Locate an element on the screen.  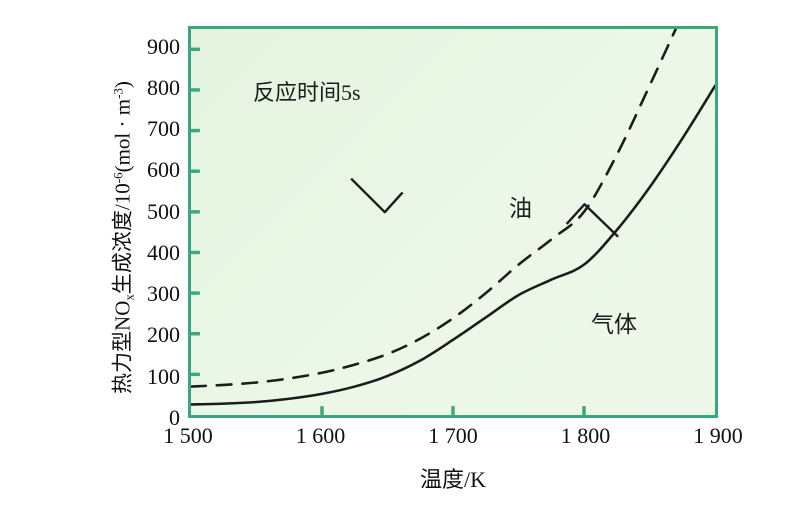
y-tick-label: 600 is located at coordinates (163, 170).